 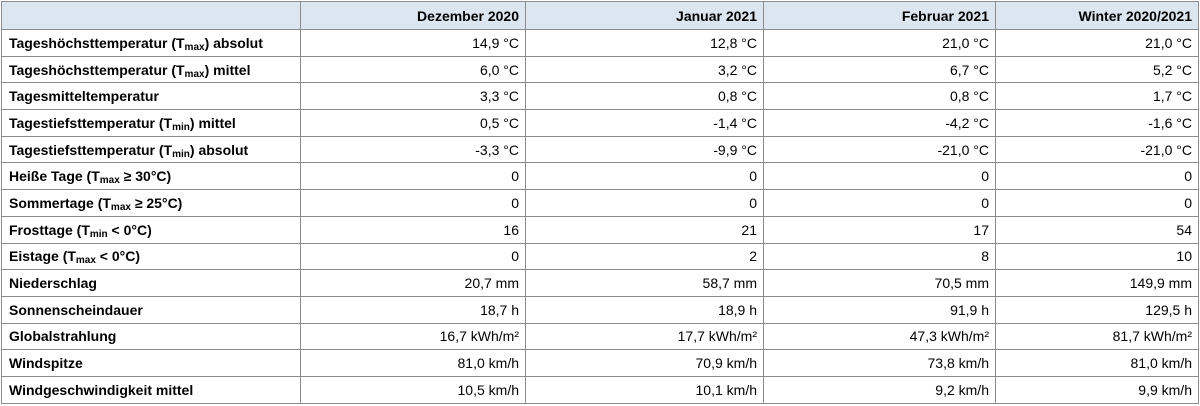 I want to click on cell-value: 16, so click(x=413, y=229).